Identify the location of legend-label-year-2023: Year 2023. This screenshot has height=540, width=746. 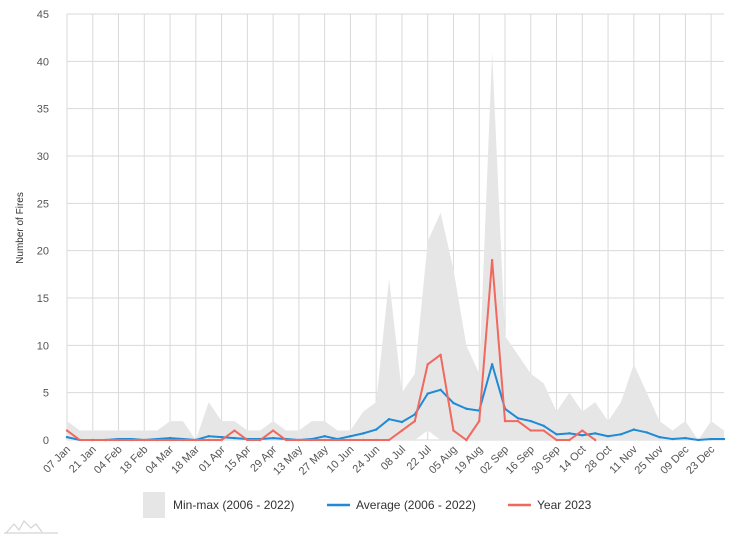
(564, 505).